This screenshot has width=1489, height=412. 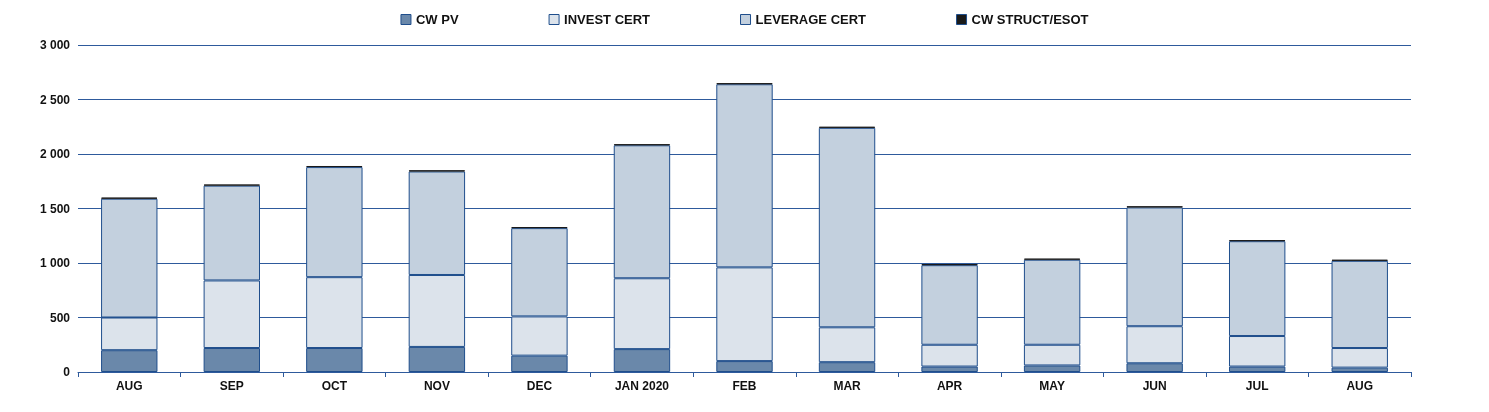 What do you see at coordinates (334, 386) in the screenshot?
I see `x-tick-label: OCT` at bounding box center [334, 386].